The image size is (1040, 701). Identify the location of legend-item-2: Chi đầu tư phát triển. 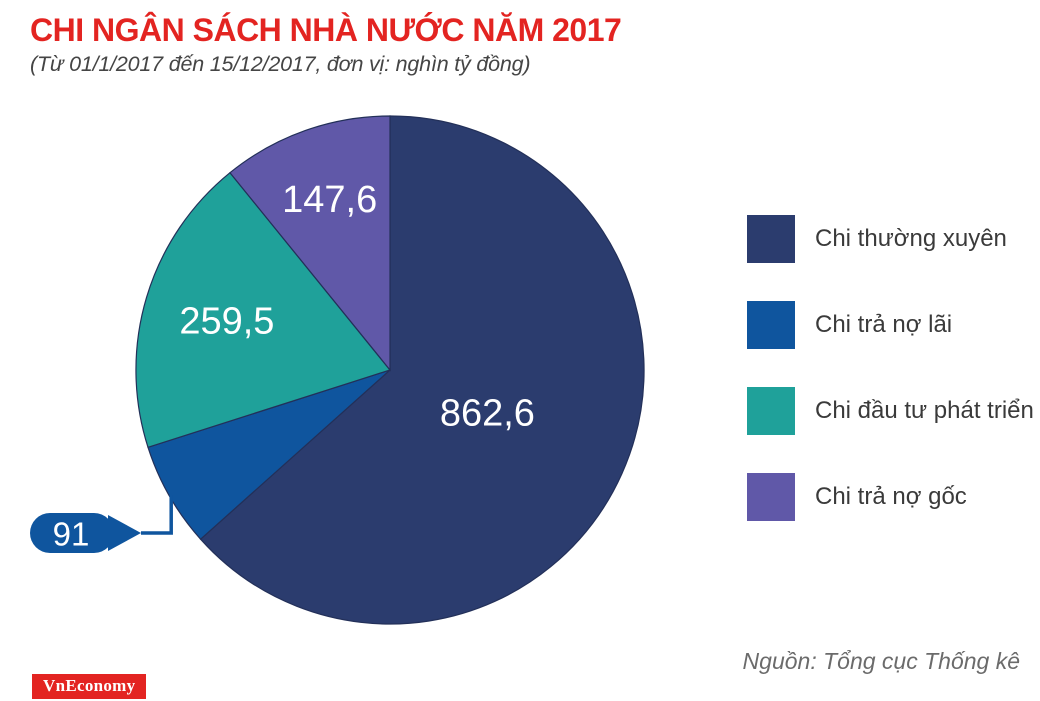
(890, 411).